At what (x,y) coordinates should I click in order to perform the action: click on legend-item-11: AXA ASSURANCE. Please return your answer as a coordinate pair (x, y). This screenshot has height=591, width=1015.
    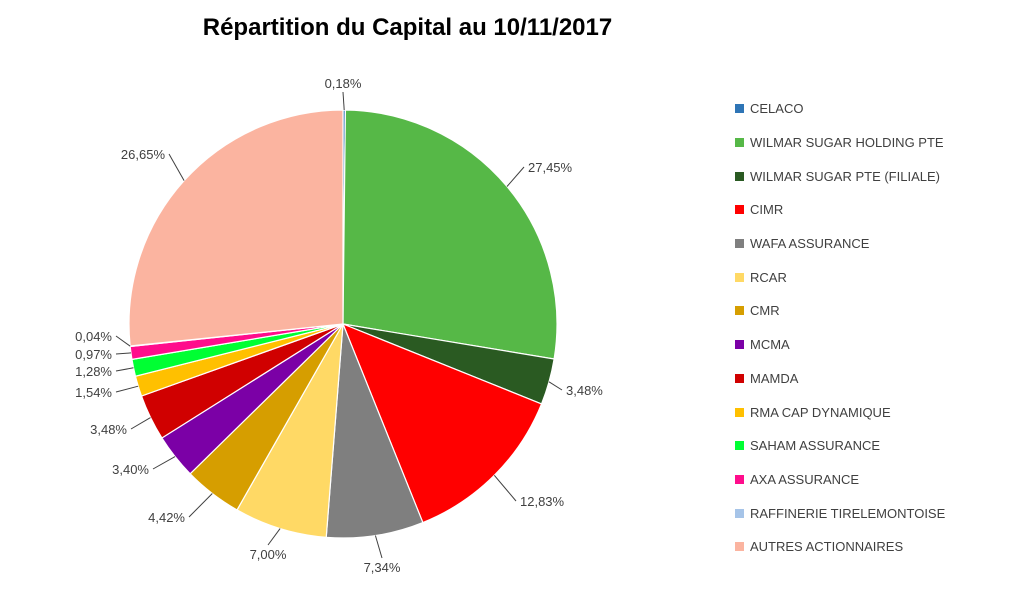
    Looking at the image, I should click on (840, 480).